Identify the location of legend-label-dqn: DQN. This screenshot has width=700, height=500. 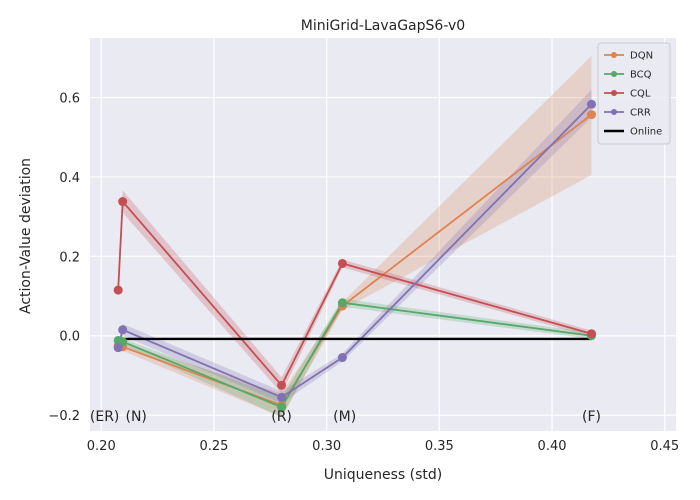
(641, 56).